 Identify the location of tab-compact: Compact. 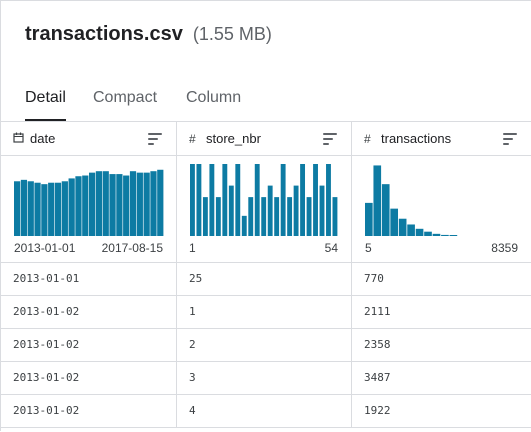
(125, 97).